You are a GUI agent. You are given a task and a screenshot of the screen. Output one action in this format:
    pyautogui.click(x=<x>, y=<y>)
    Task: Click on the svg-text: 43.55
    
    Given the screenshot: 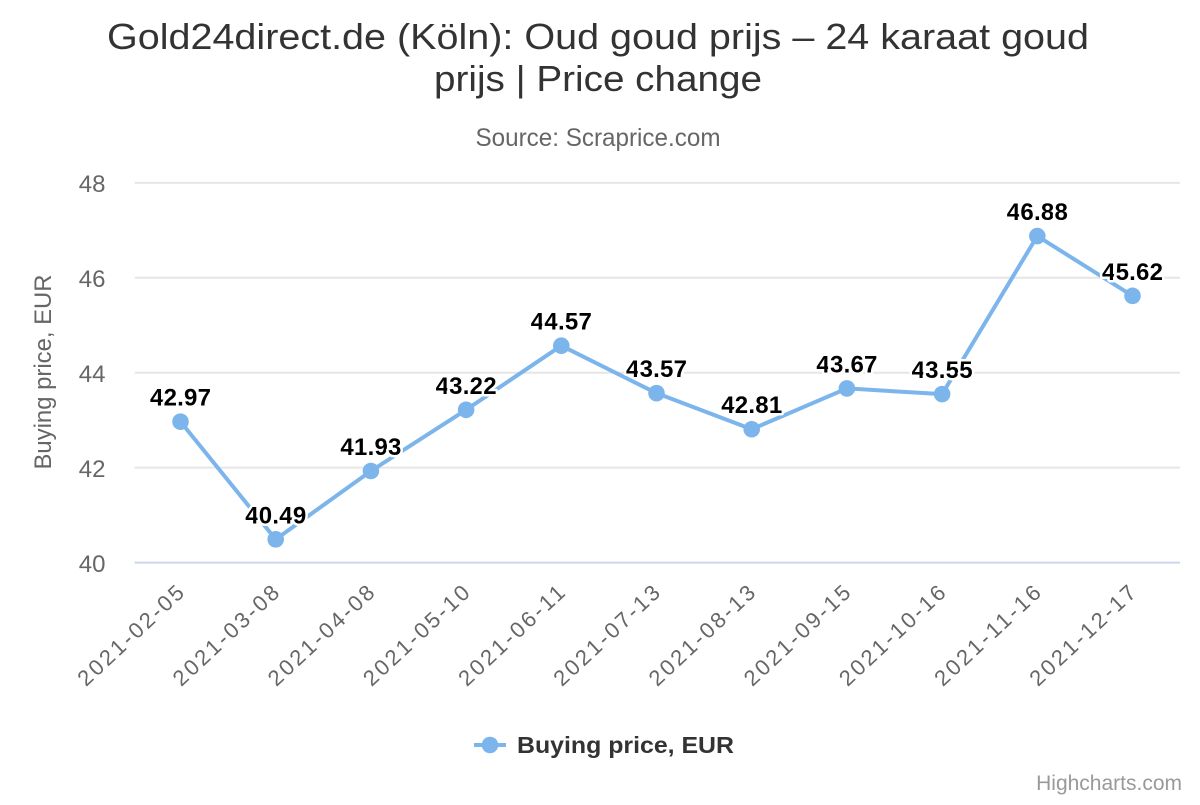 What is the action you would take?
    pyautogui.click(x=942, y=370)
    